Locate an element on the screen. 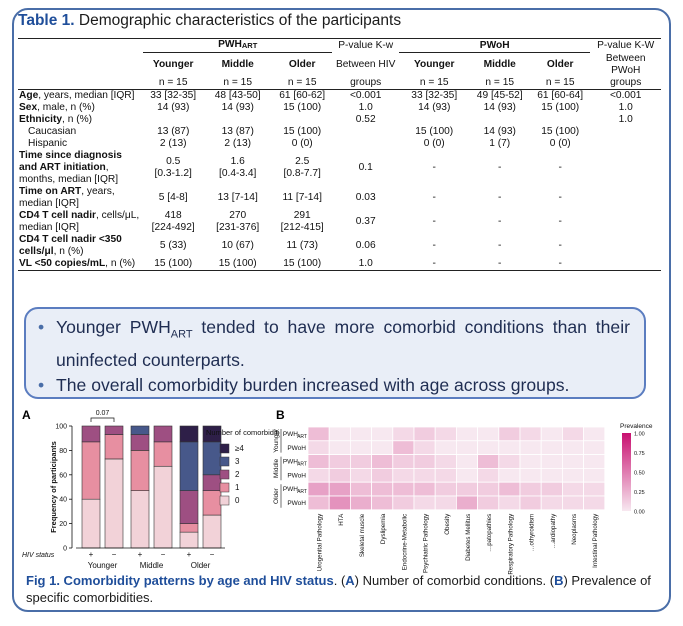  scale-tick-label: 1.00 is located at coordinates (639, 435).